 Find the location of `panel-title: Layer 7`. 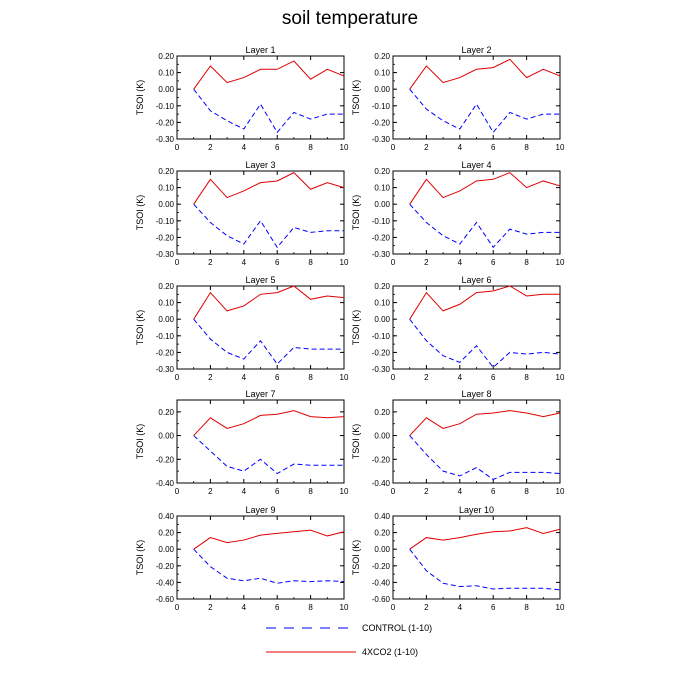

panel-title: Layer 7 is located at coordinates (260, 394).